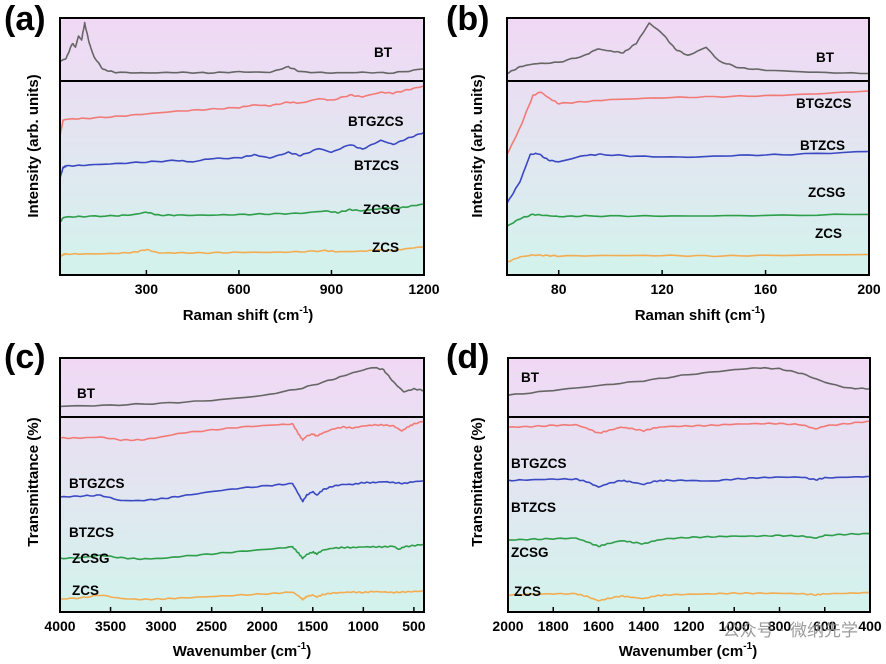 The height and width of the screenshot is (664, 886). What do you see at coordinates (477, 145) in the screenshot?
I see `panel-b-ylabel: Intensity (arb. units)` at bounding box center [477, 145].